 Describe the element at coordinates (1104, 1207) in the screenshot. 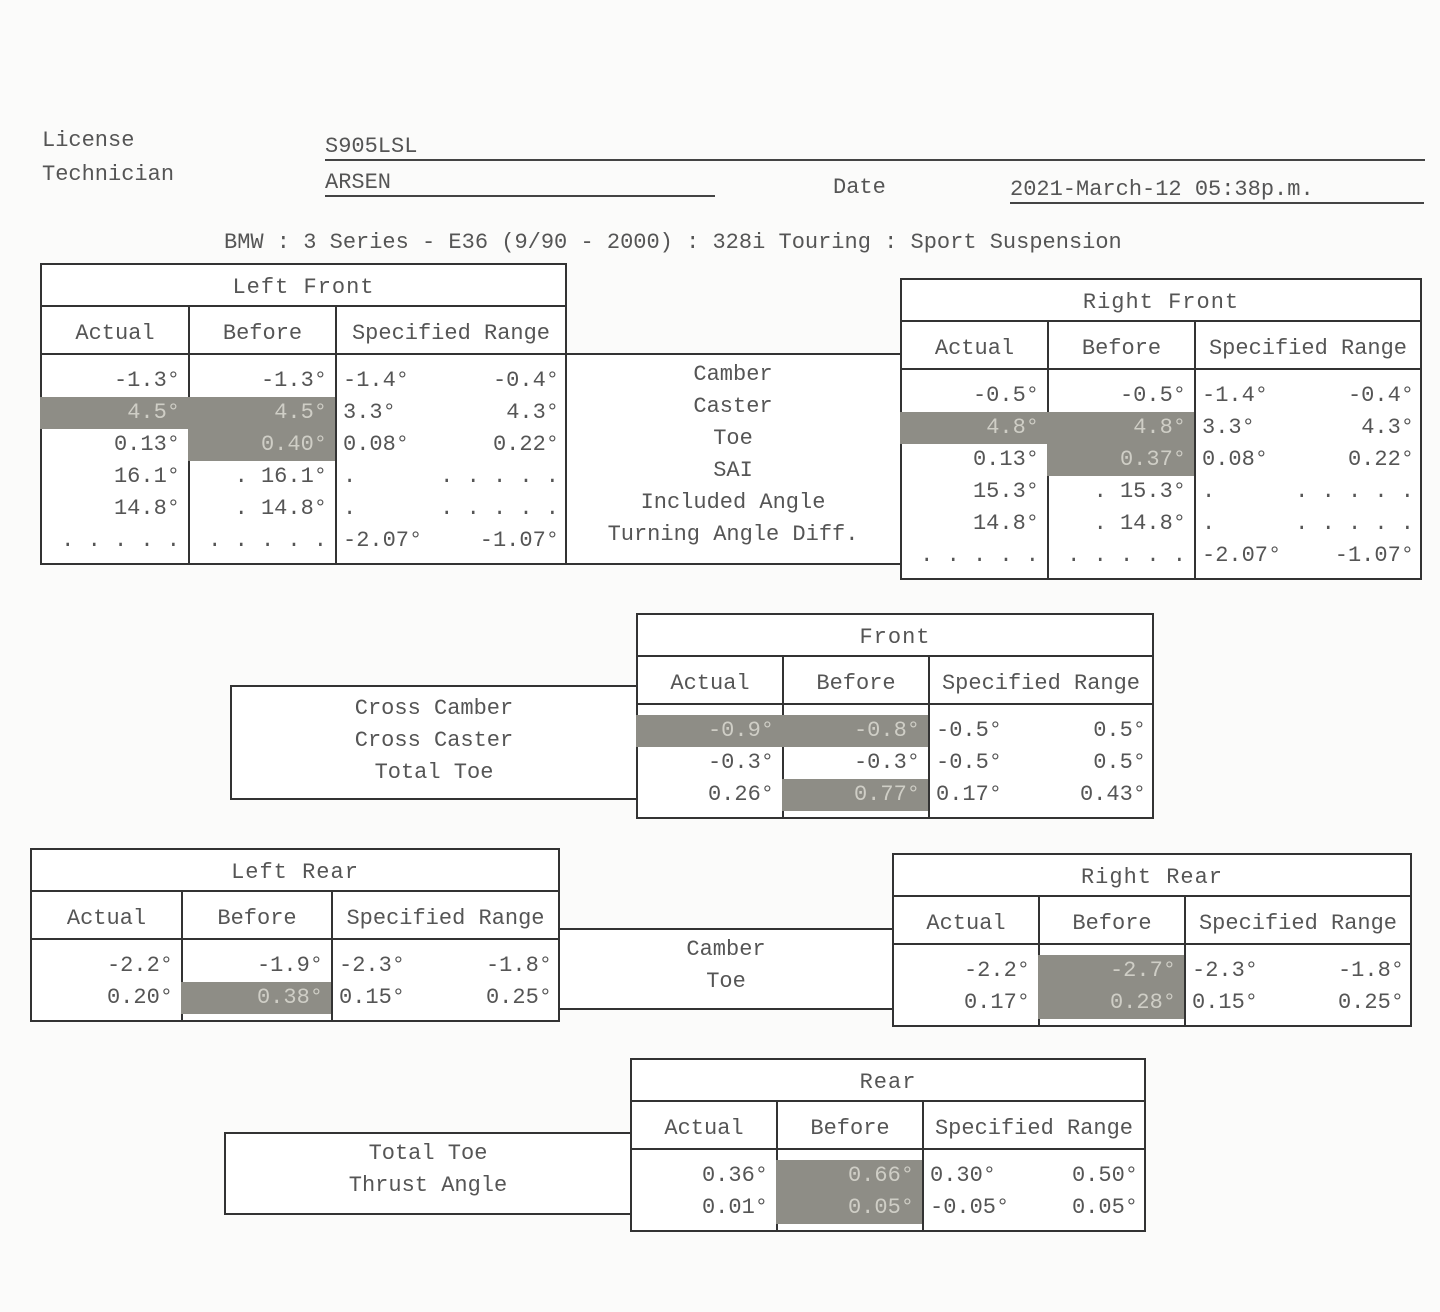

I see `spec-max: 0.05°` at that location.